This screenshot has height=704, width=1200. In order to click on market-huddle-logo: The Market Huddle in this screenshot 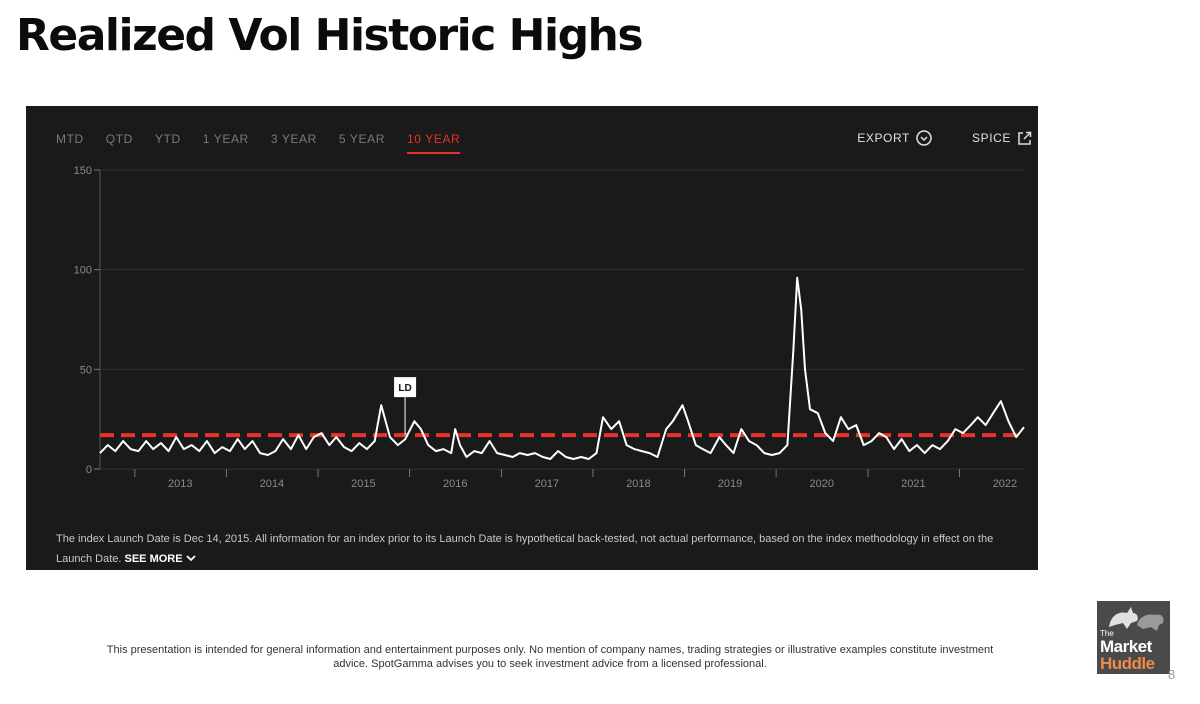, I will do `click(1133, 637)`.